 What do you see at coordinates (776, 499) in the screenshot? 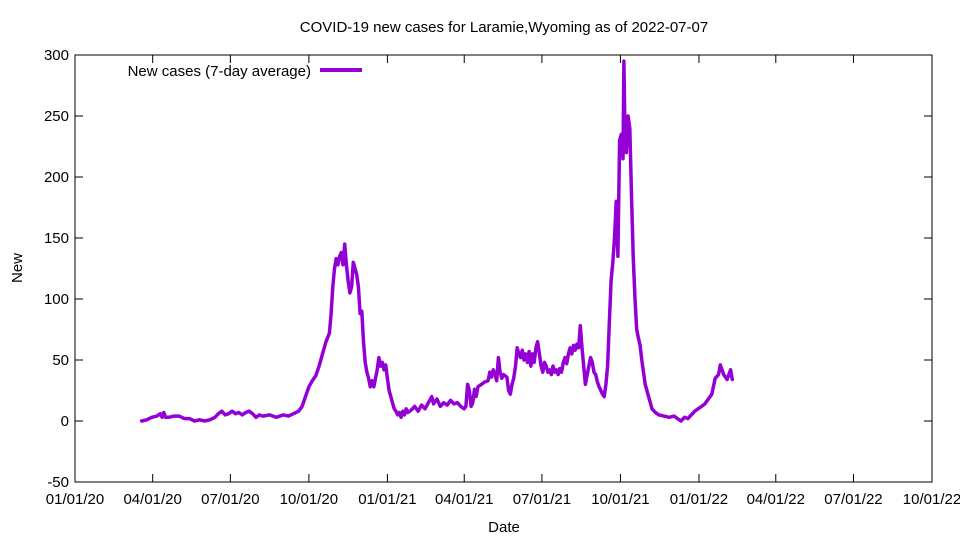
I see `x-tick-label: 04/01/22` at bounding box center [776, 499].